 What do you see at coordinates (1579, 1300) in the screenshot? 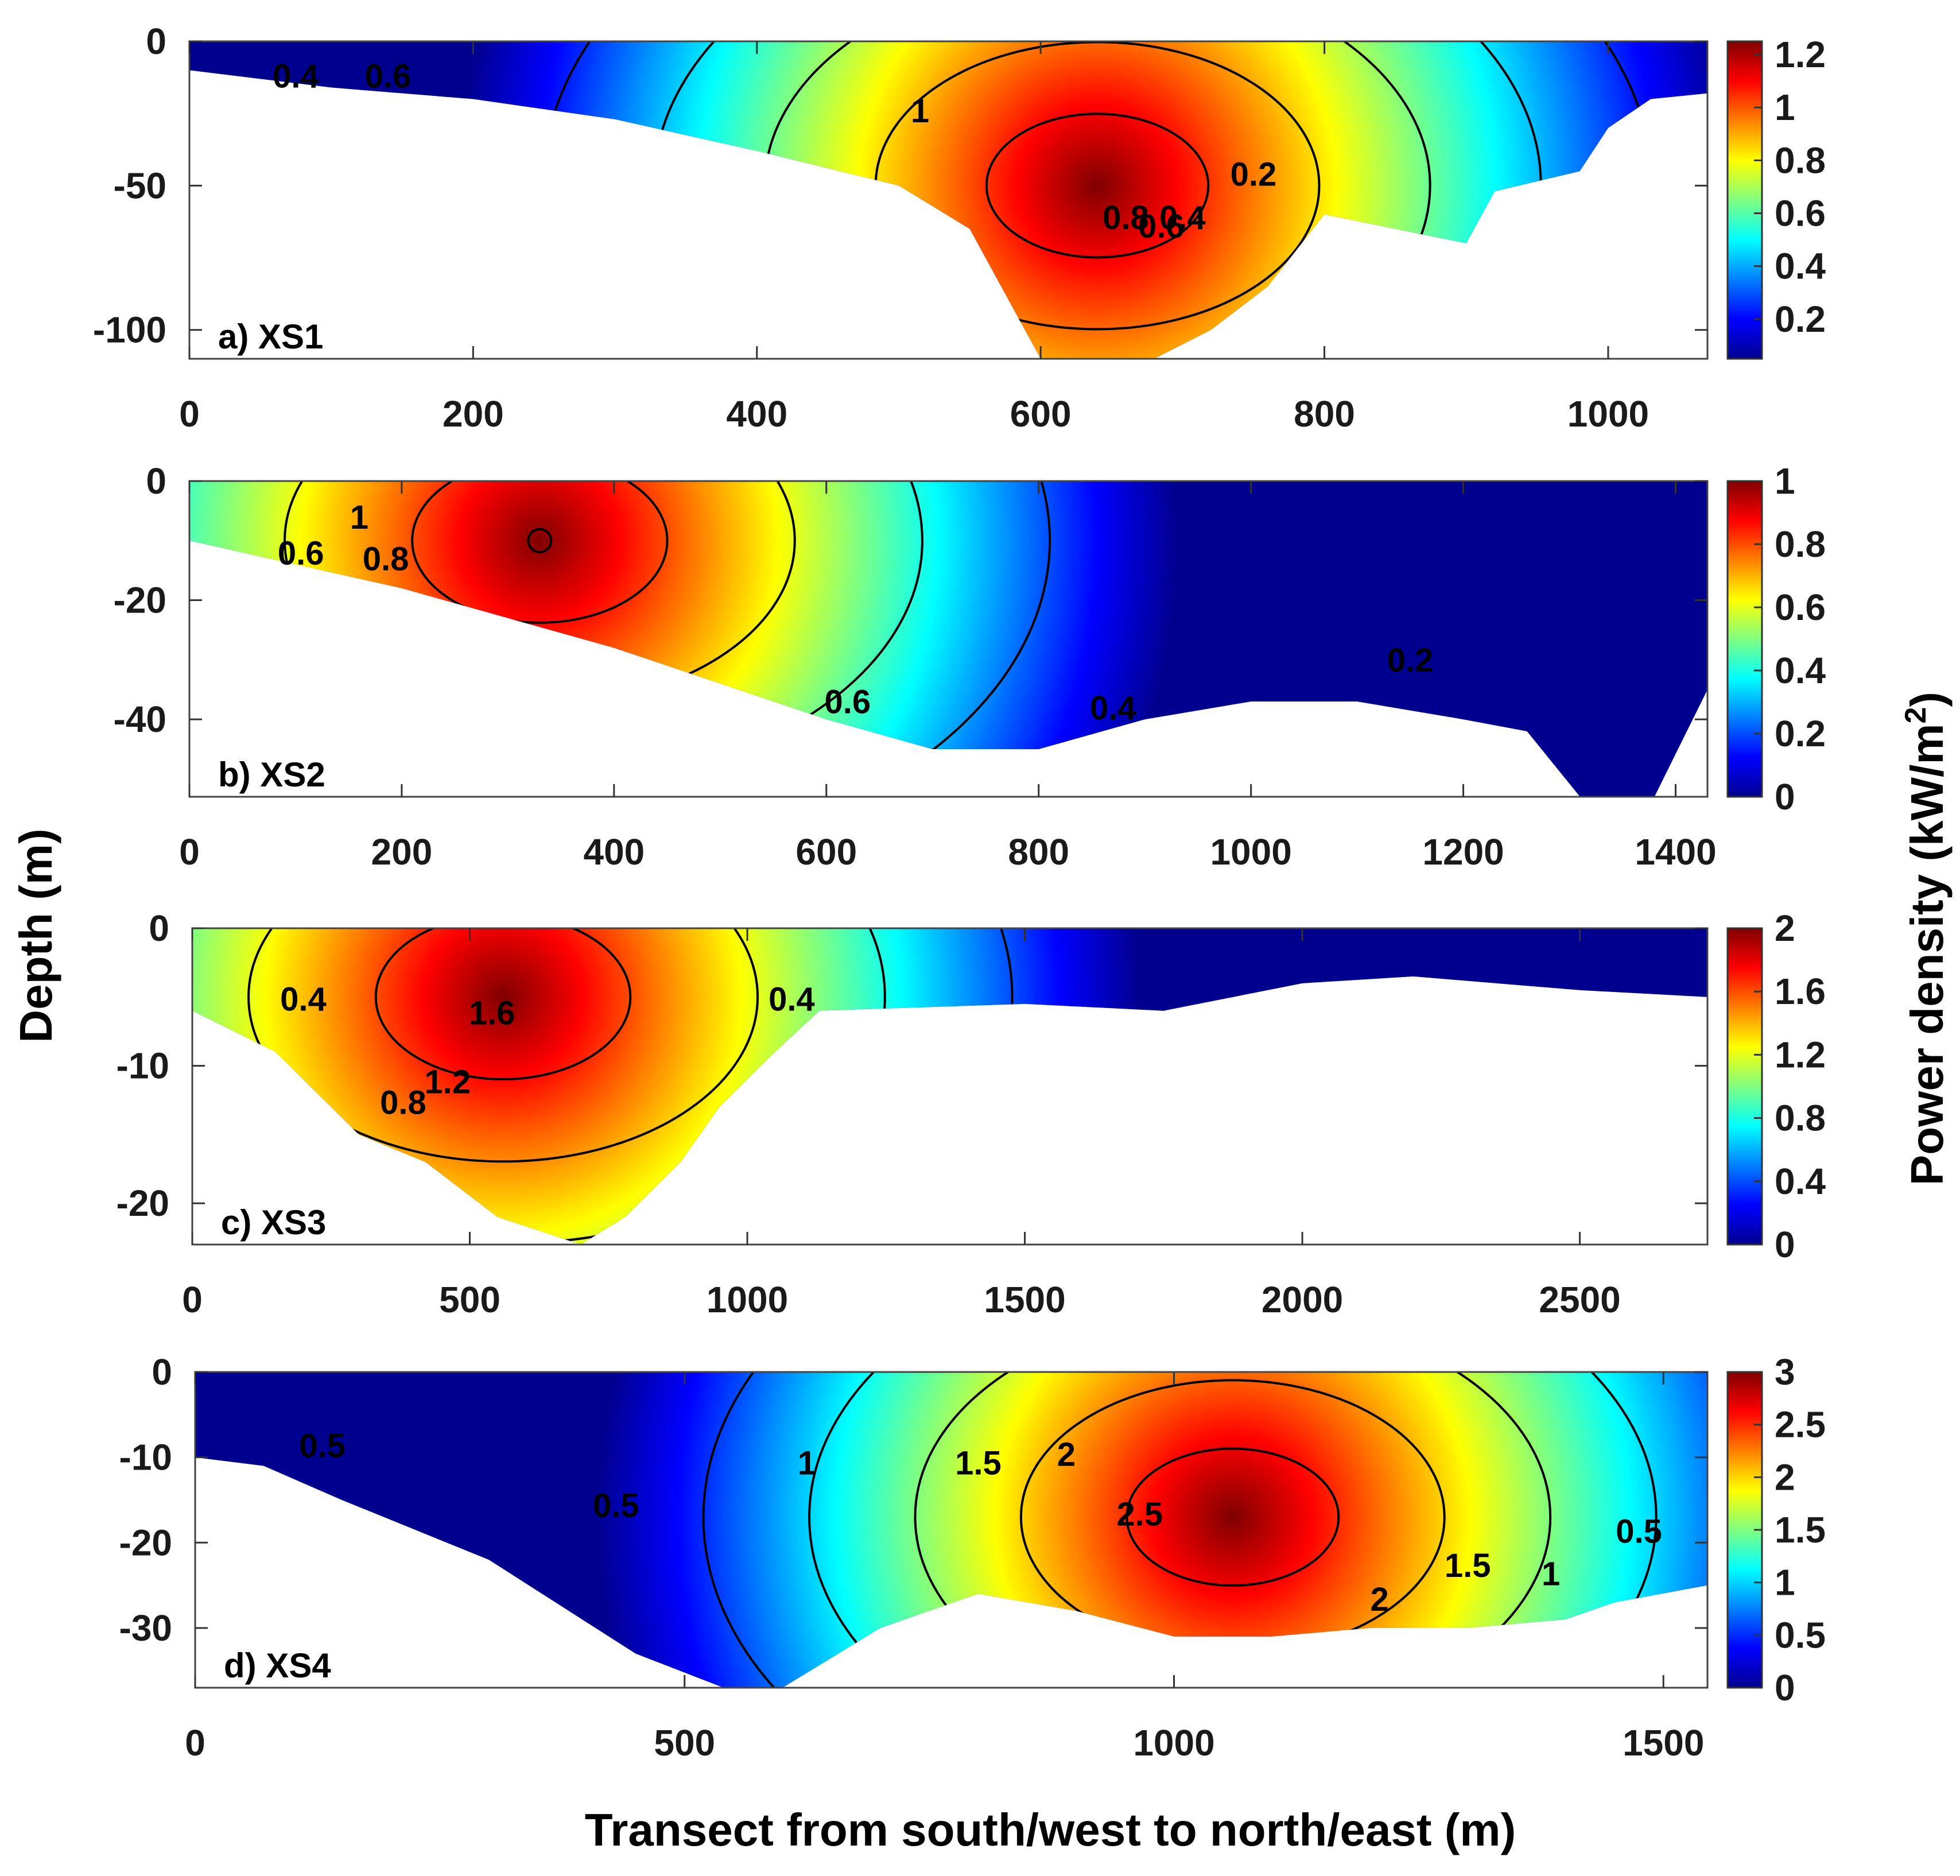
I see `x-tick-label: 2500` at bounding box center [1579, 1300].